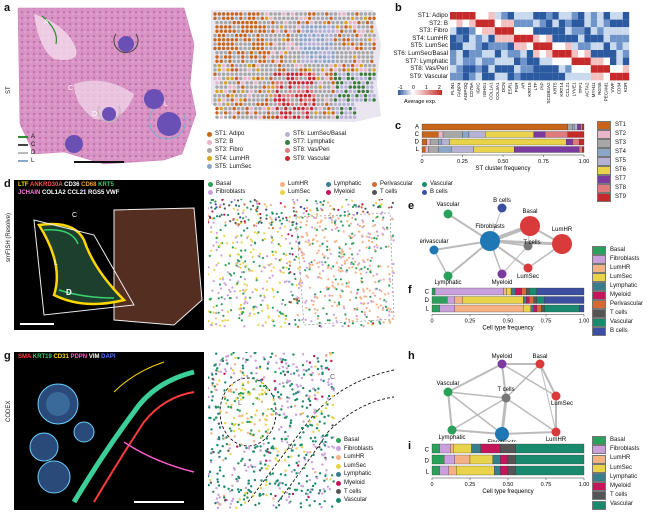 Image resolution: width=650 pixels, height=512 pixels. I want to click on legend-item: T cells, so click(615, 496).